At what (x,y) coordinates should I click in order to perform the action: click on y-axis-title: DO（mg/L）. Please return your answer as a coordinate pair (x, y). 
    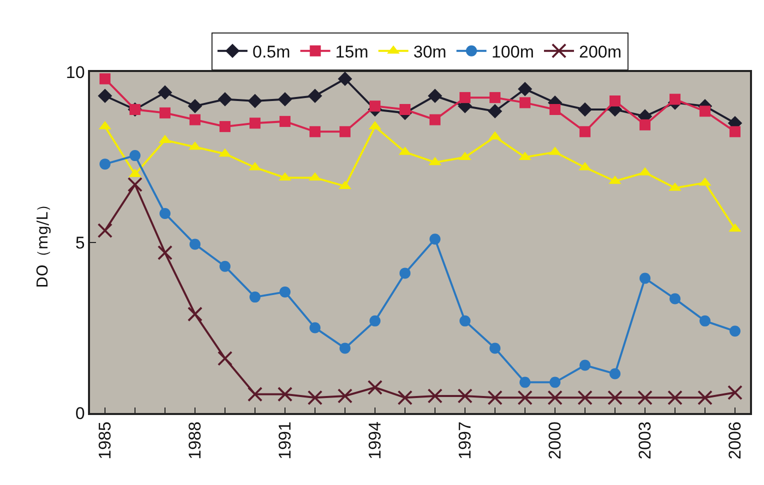
    Looking at the image, I should click on (43, 242).